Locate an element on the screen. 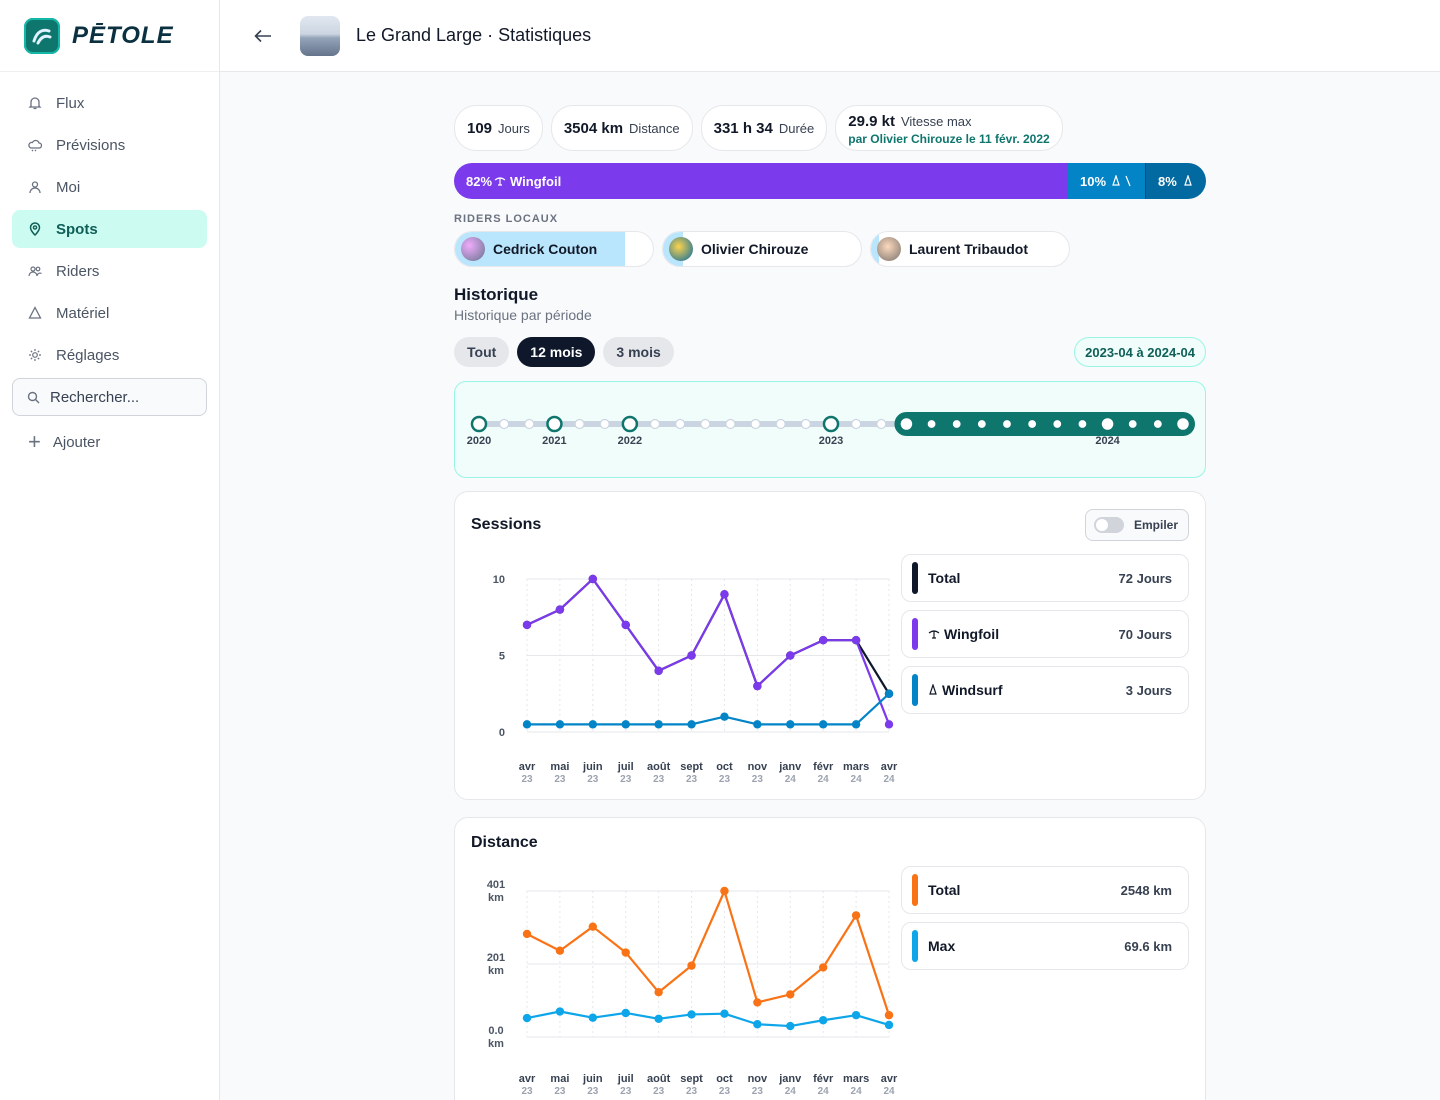 The height and width of the screenshot is (1100, 1440). sidebar-item-materiel: Matériel is located at coordinates (109, 313).